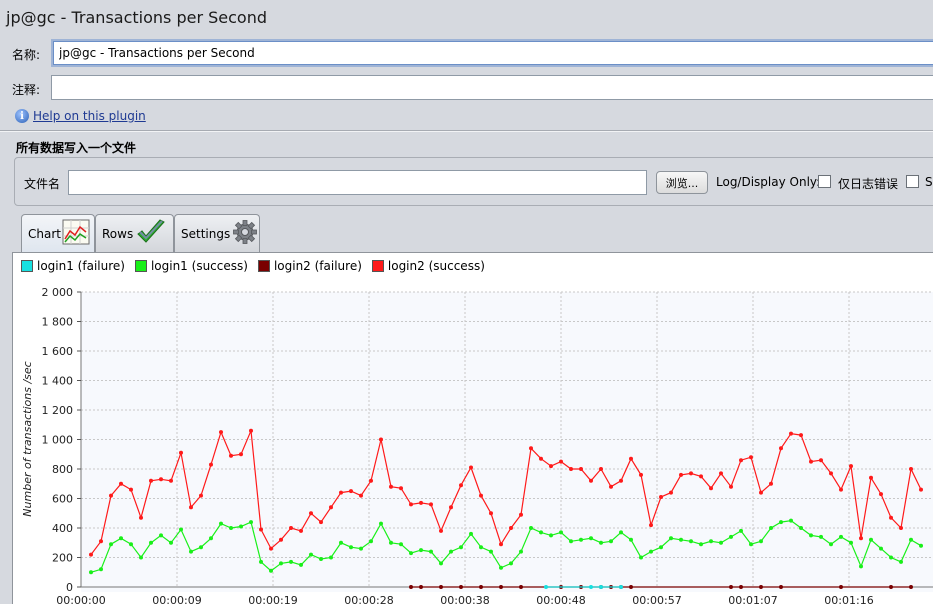  Describe the element at coordinates (560, 599) in the screenshot. I see `x-tick-label: 00:00:48` at that location.